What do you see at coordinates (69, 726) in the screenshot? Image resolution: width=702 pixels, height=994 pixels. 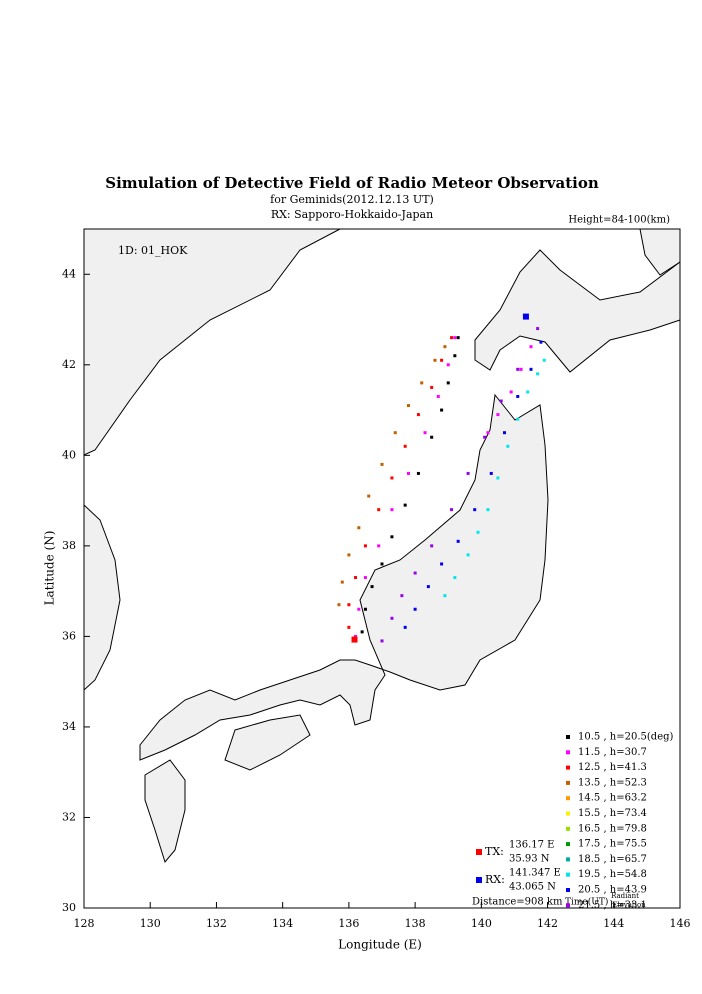 I see `y-tick-label: 34` at bounding box center [69, 726].